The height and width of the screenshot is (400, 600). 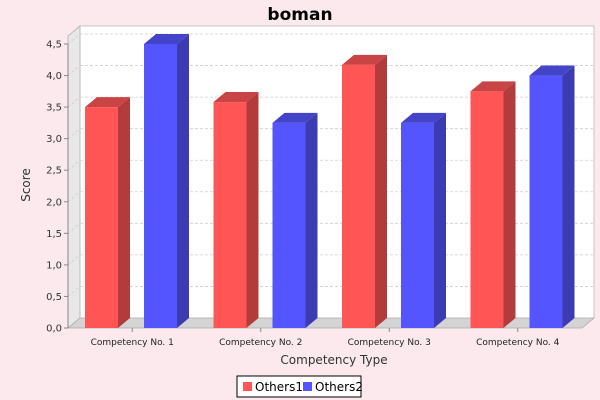 What do you see at coordinates (74, 177) in the screenshot?
I see `plot-left-wall` at bounding box center [74, 177].